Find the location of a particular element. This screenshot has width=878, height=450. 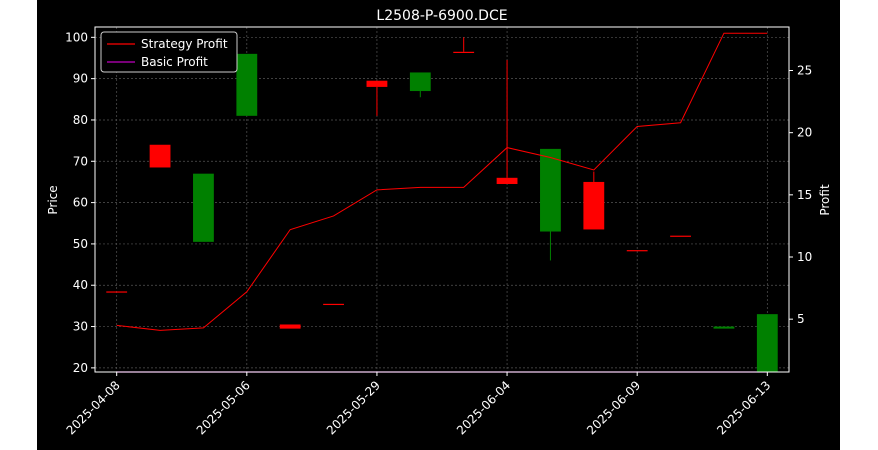

y-tick-label: 60 is located at coordinates (80, 203).